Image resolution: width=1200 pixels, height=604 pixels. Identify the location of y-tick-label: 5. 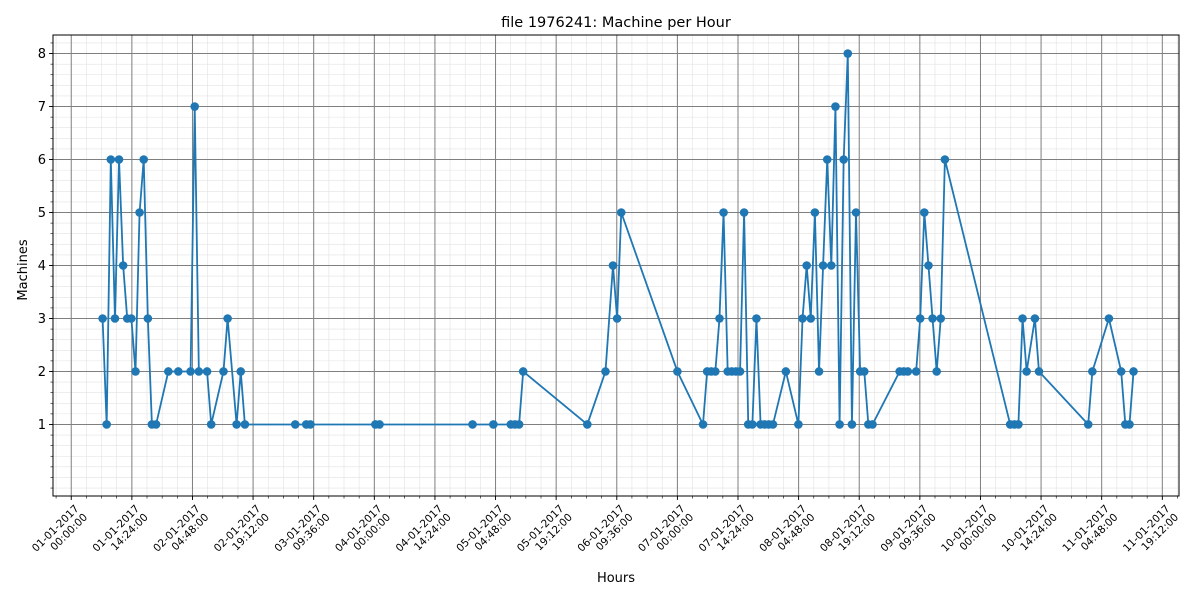
(42, 213).